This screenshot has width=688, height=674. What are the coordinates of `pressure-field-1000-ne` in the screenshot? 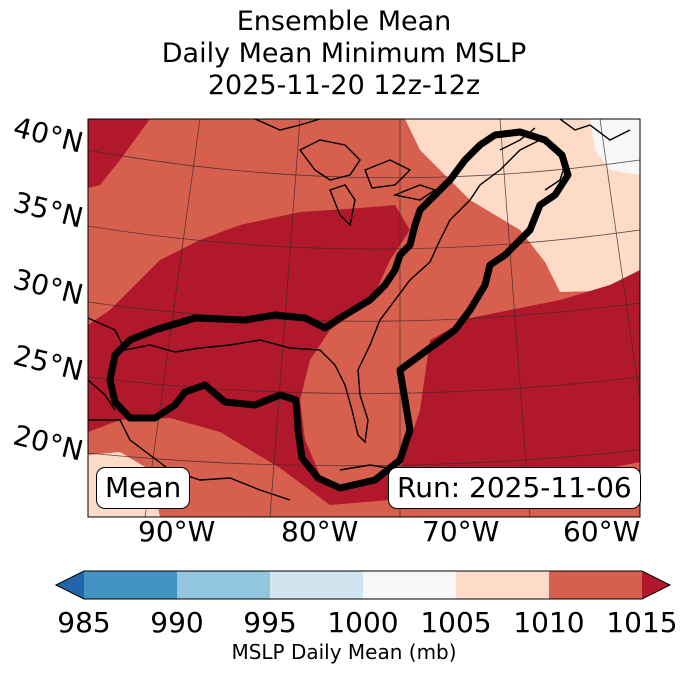 It's located at (615, 147).